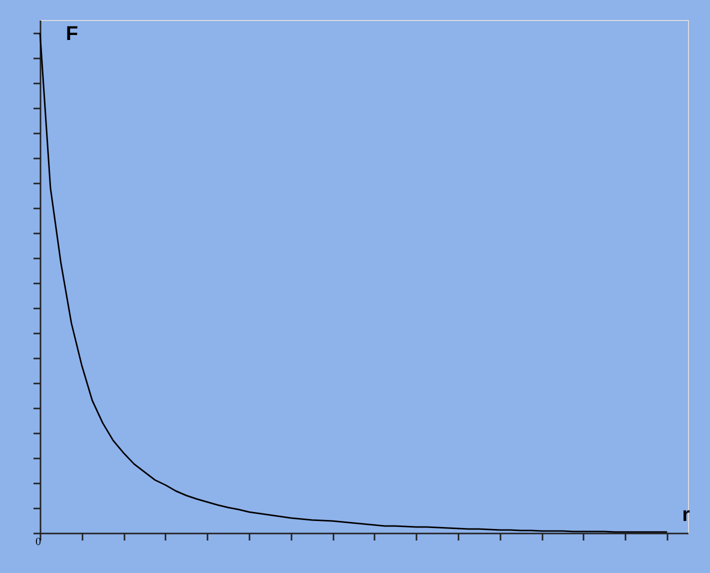 The width and height of the screenshot is (710, 573). What do you see at coordinates (686, 515) in the screenshot?
I see `x-axis-title: r` at bounding box center [686, 515].